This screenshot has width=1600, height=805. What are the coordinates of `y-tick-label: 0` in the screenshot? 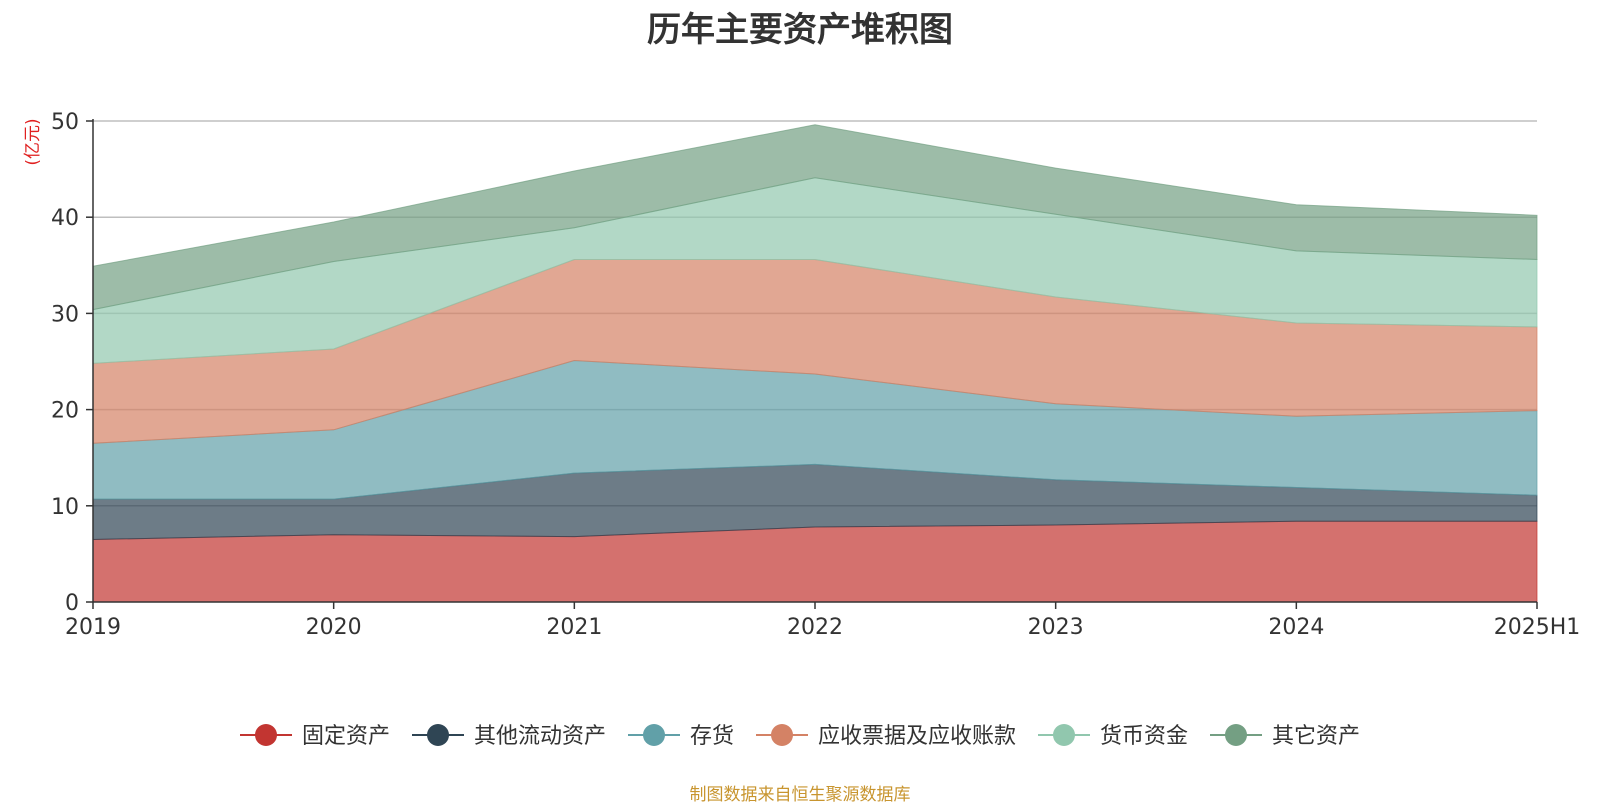 It's located at (72, 603).